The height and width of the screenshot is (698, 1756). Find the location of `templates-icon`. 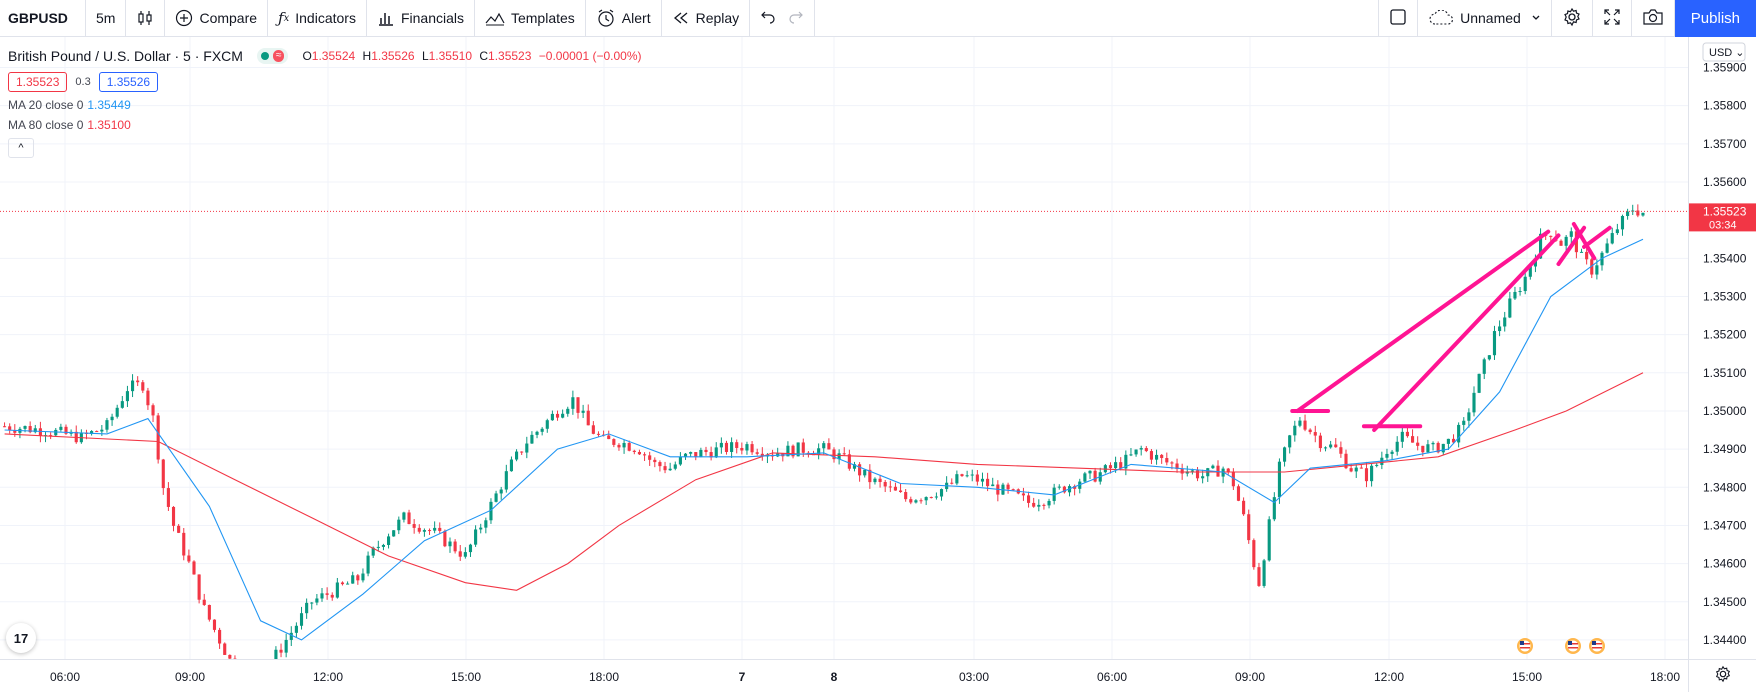

templates-icon is located at coordinates (495, 18).